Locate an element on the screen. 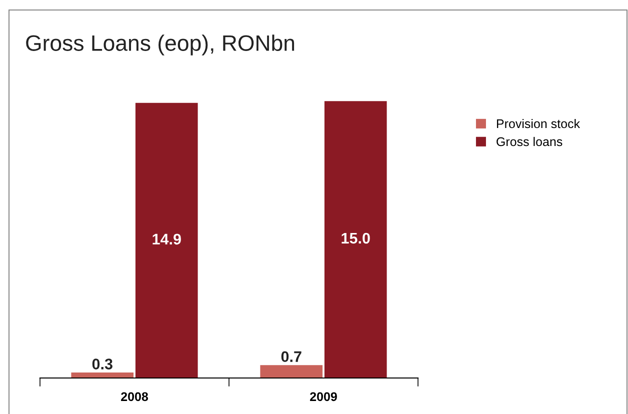  legend-label: Gross loans is located at coordinates (529, 141).